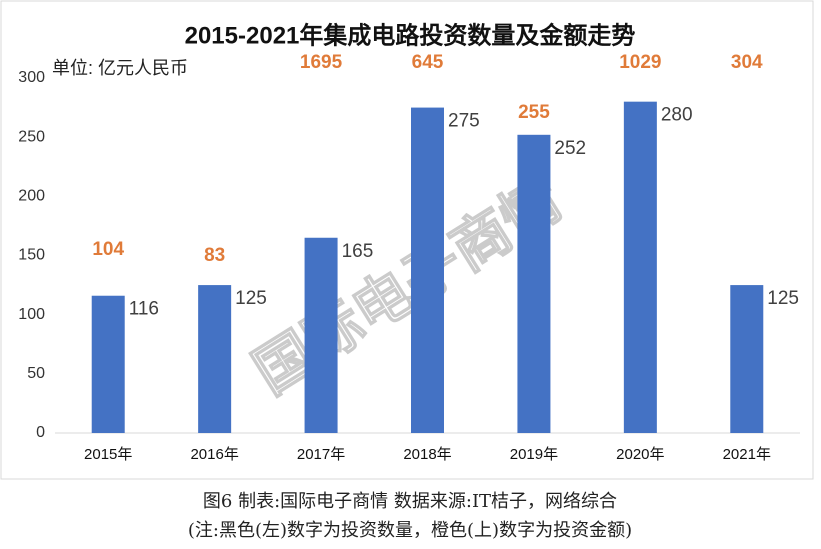 This screenshot has width=821, height=549. I want to click on y-tick-label: 150, so click(31, 255).